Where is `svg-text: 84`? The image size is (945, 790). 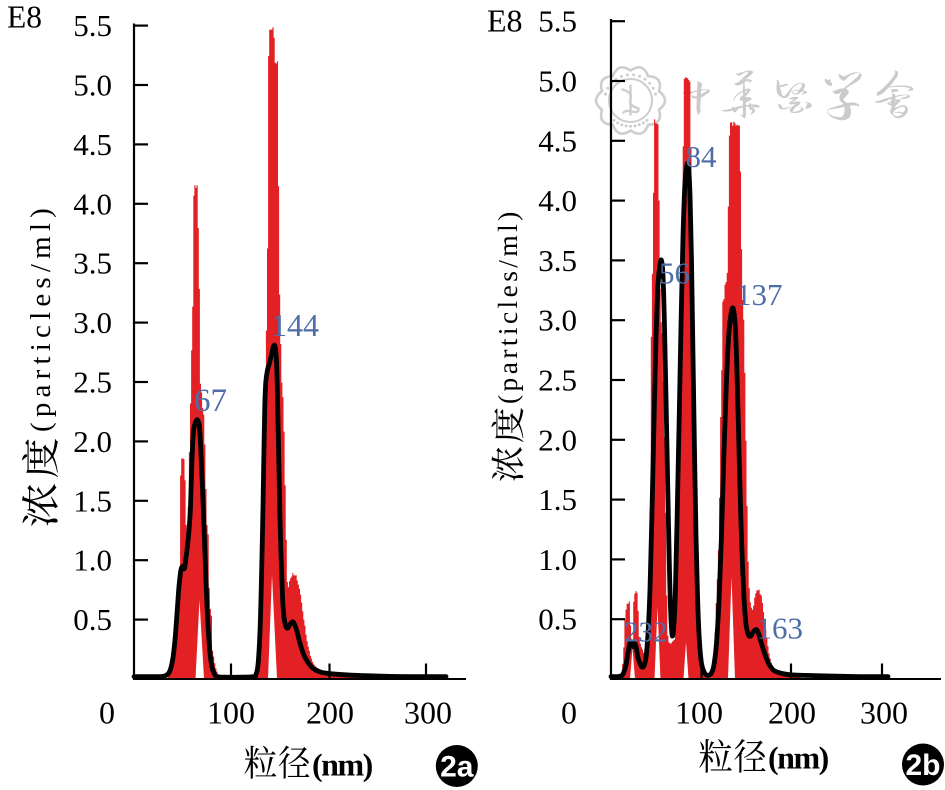
svg-text: 84 is located at coordinates (702, 156).